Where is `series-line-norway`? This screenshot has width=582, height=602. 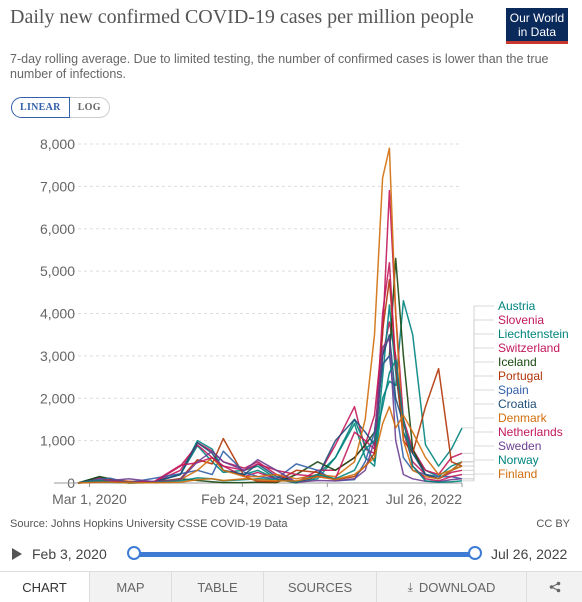
series-line-norway is located at coordinates (270, 421).